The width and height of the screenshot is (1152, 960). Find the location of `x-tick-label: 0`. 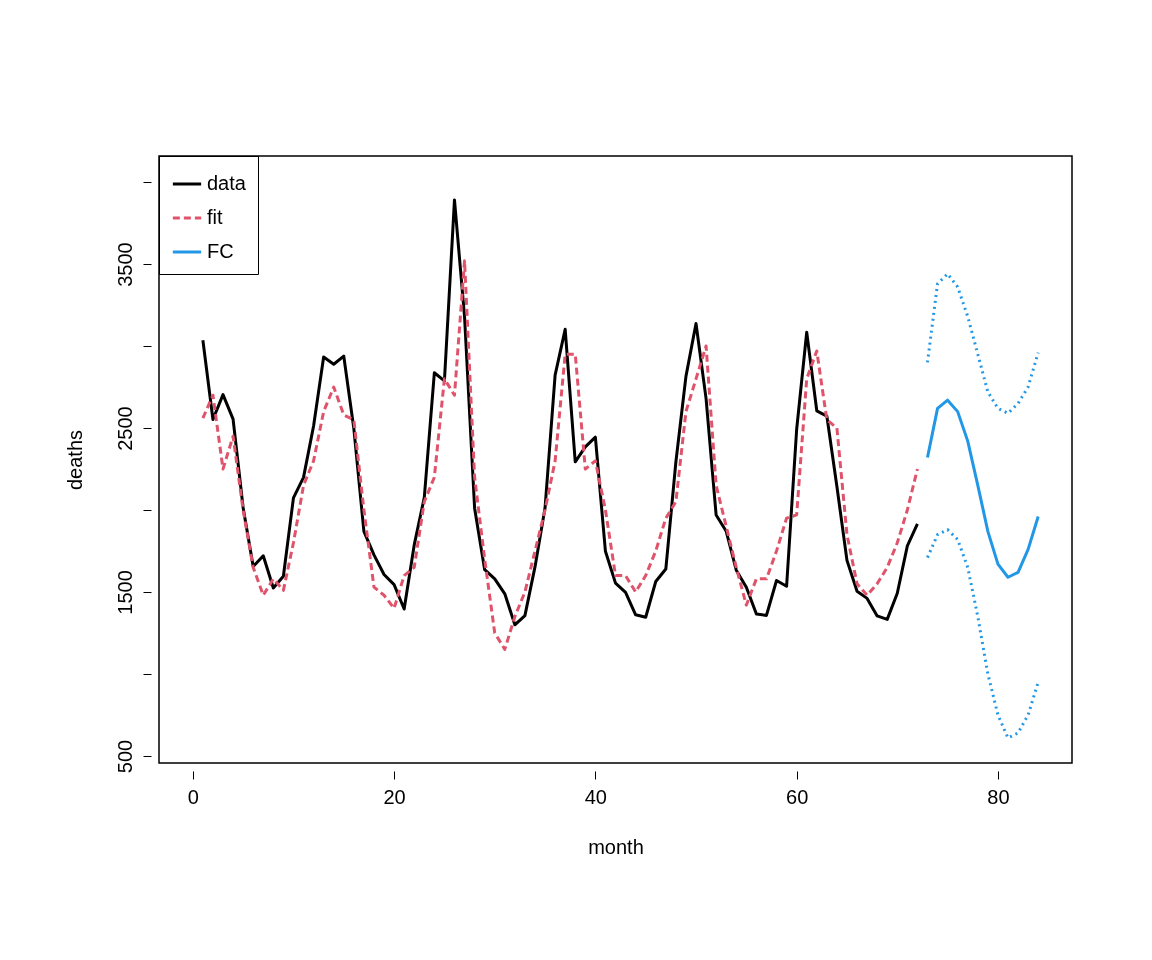

x-tick-label: 0 is located at coordinates (193, 796).